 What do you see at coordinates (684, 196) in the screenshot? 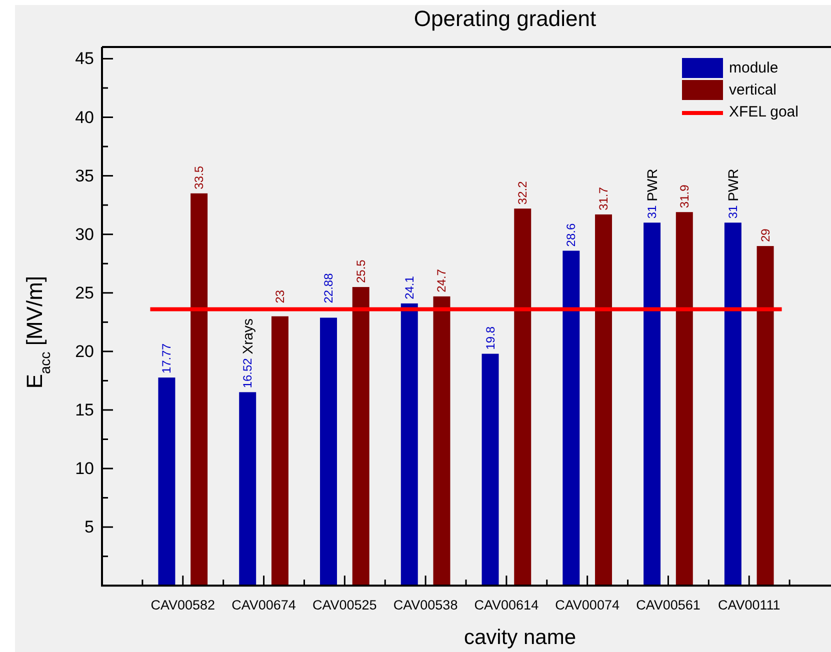
I see `data-label: 31.9` at bounding box center [684, 196].